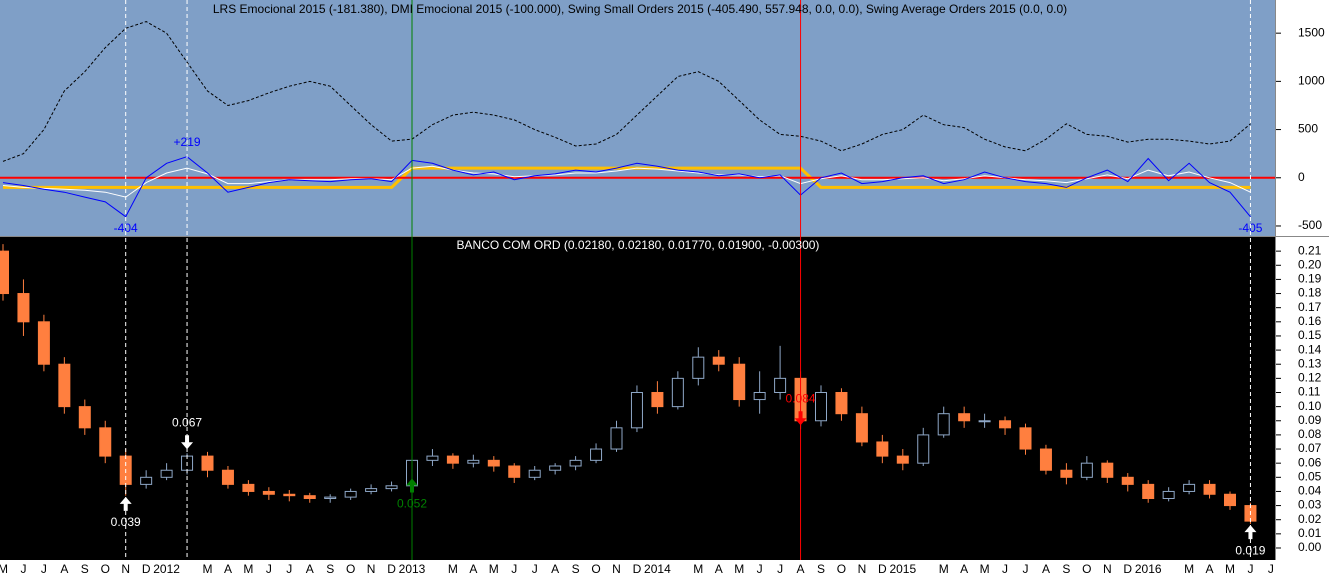 The height and width of the screenshot is (577, 1329). Describe the element at coordinates (1310, 279) in the screenshot. I see `y-tick-label: 0.19` at that location.